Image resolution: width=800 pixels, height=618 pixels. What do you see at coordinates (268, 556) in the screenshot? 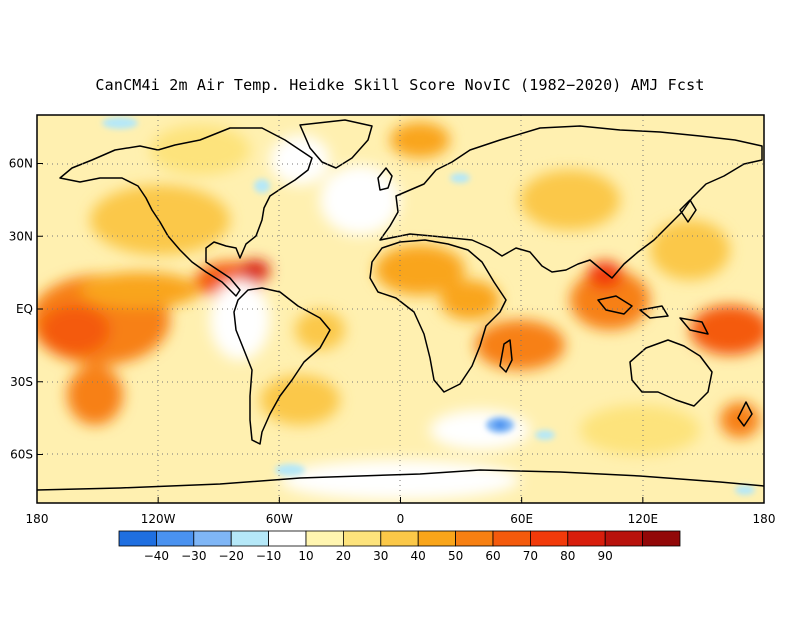
I see `colorbar-label: −10` at bounding box center [268, 556].